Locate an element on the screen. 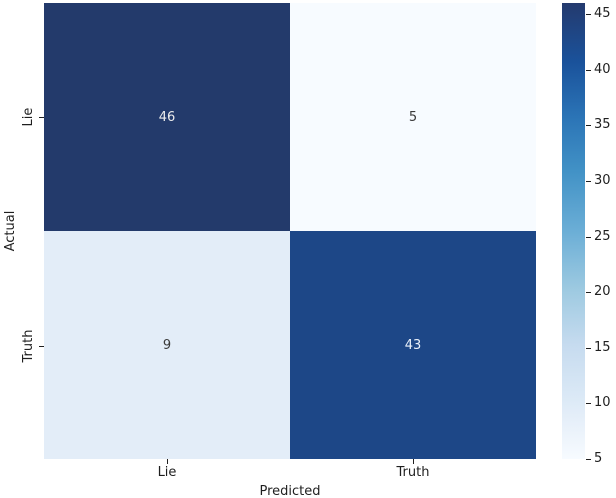 The width and height of the screenshot is (616, 498). x-tick-label-truth: Truth is located at coordinates (413, 472).